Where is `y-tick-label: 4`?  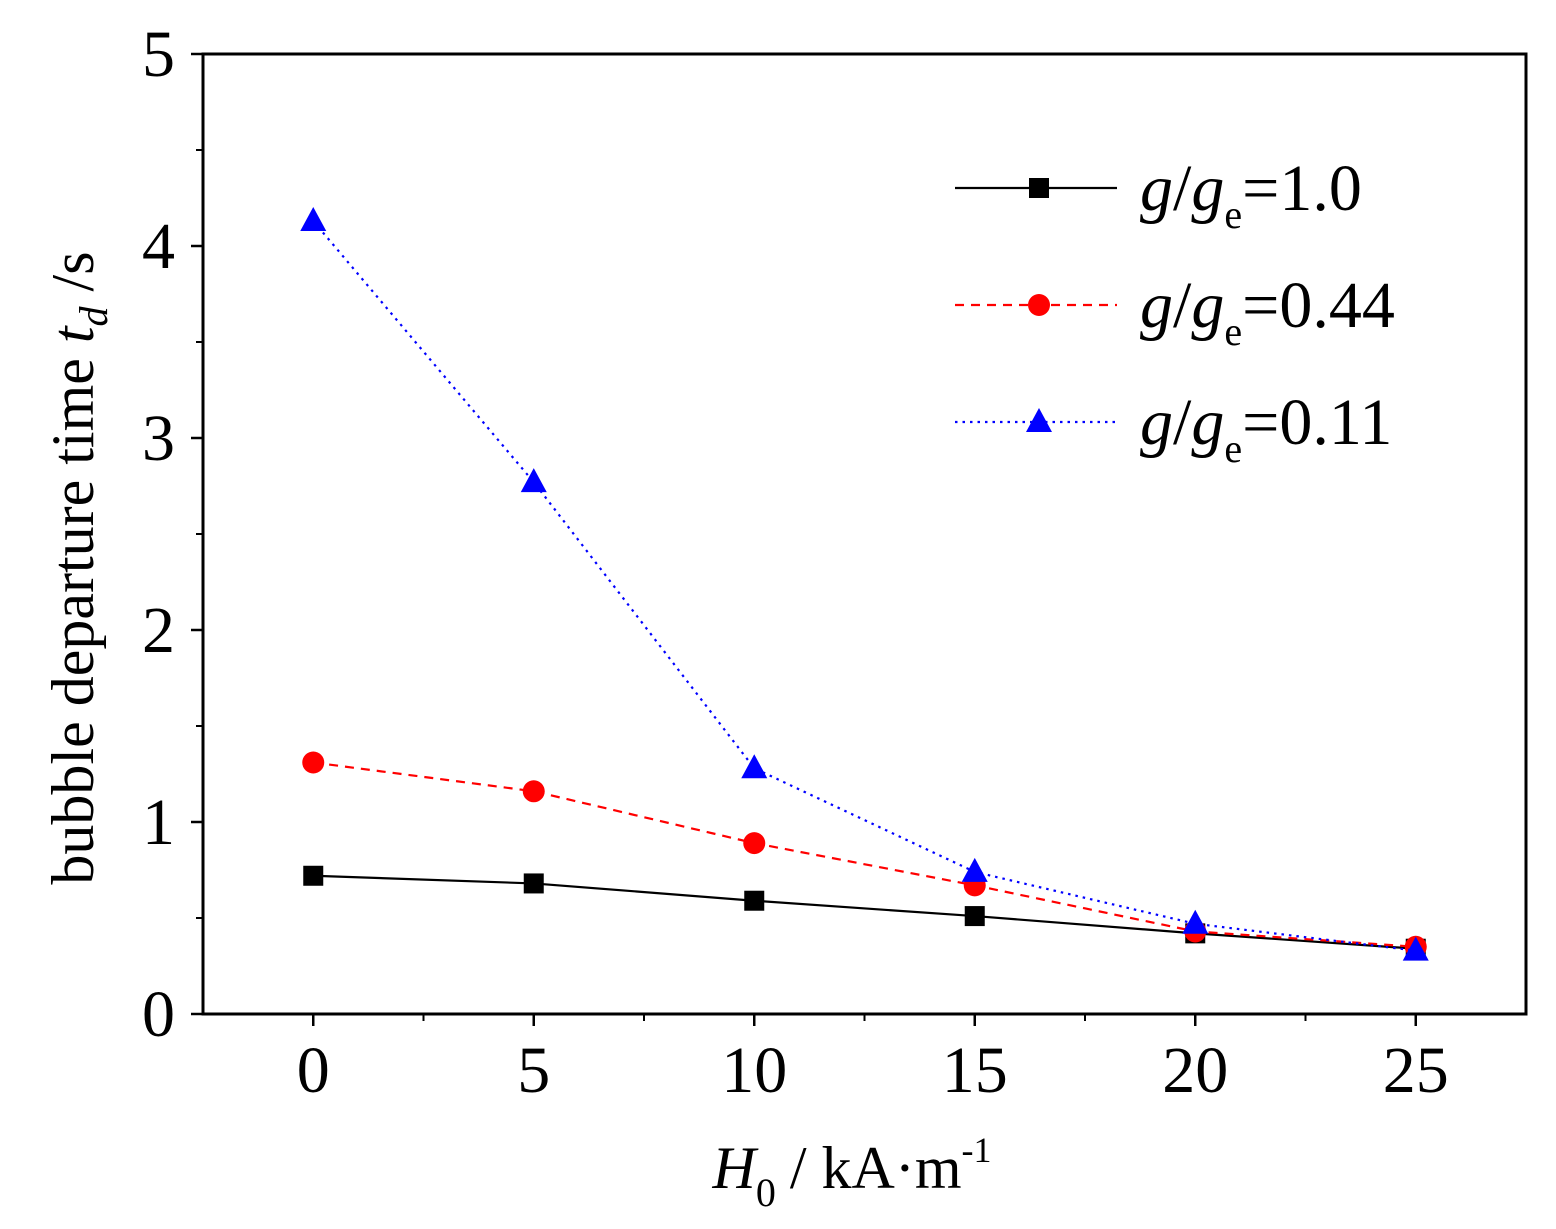 y-tick-label: 4 is located at coordinates (158, 246).